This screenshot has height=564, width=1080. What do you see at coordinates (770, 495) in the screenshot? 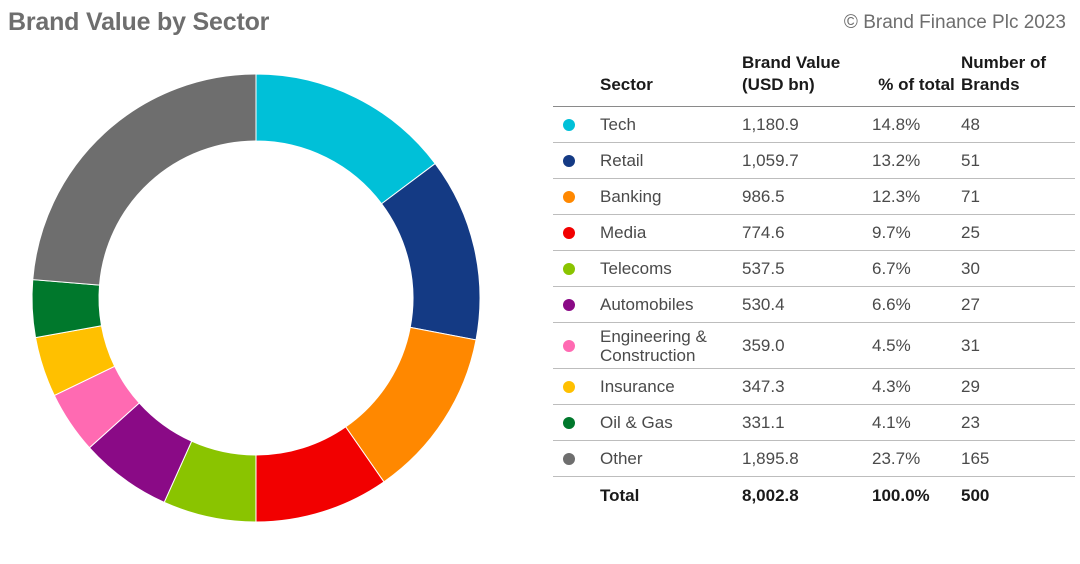
I see `total-value: 8,002.8` at bounding box center [770, 495].